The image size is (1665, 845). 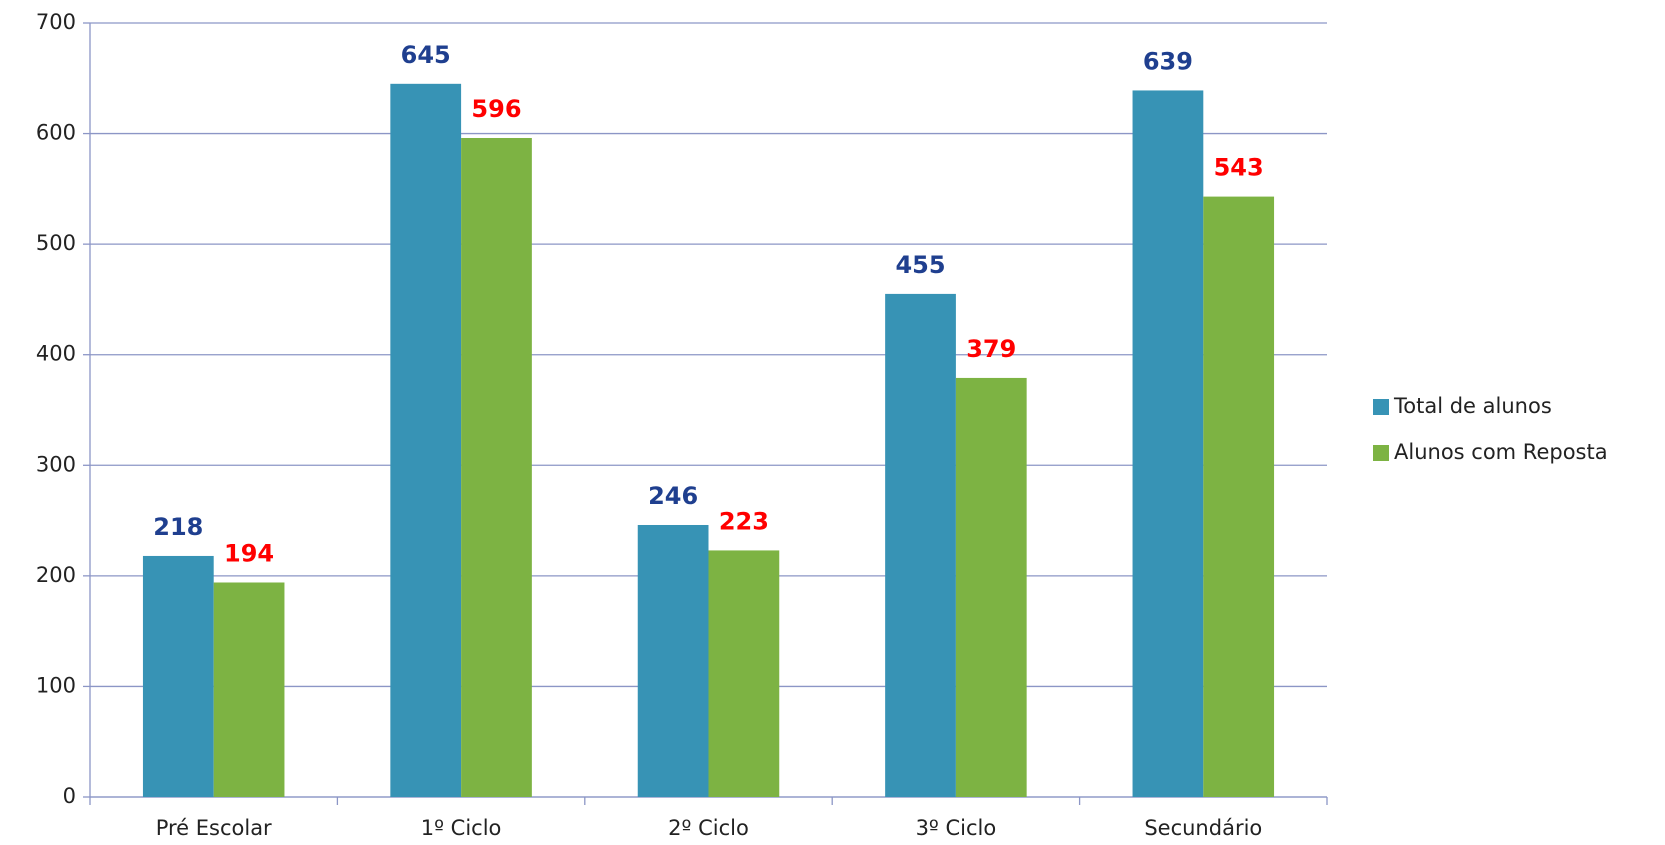 What do you see at coordinates (991, 349) in the screenshot?
I see `value-label: 379` at bounding box center [991, 349].